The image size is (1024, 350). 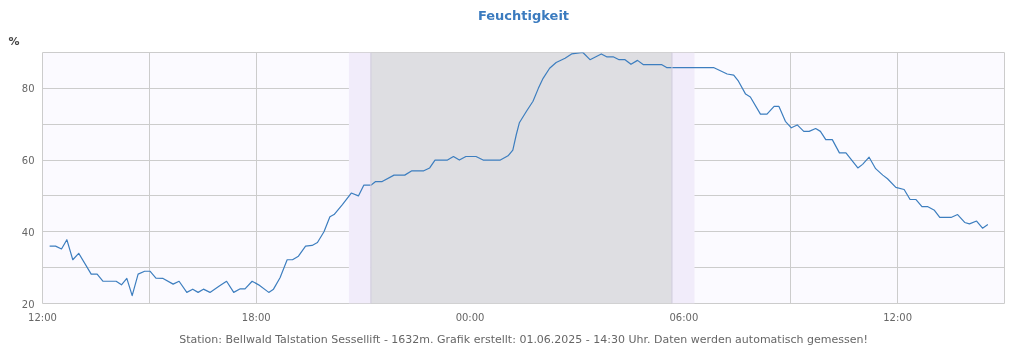 I want to click on y-axis-title: %, so click(x=14, y=41).